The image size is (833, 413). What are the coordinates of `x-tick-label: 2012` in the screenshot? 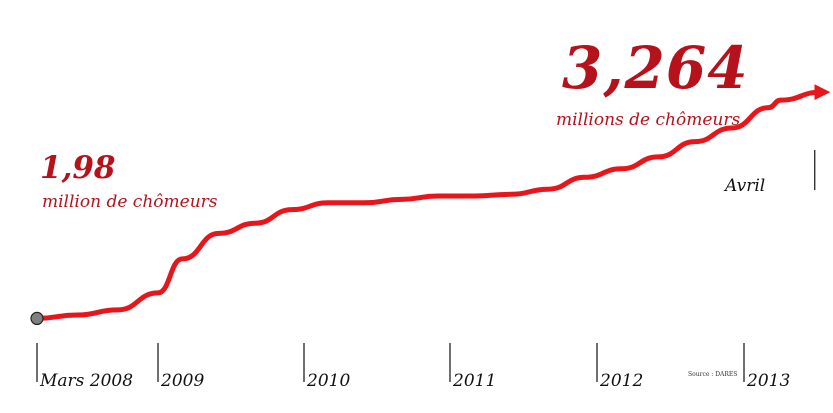 It's located at (621, 381).